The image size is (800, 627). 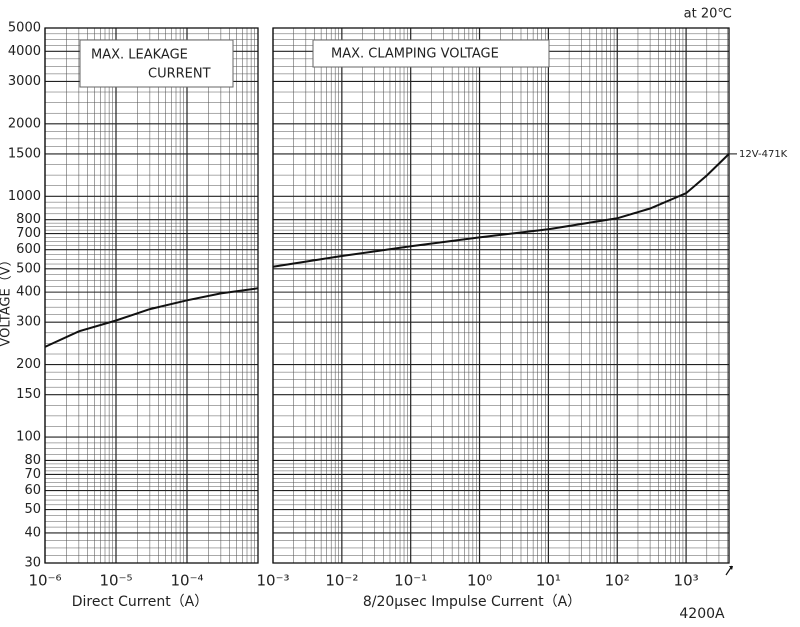 What do you see at coordinates (708, 14) in the screenshot?
I see `note: at 20℃` at bounding box center [708, 14].